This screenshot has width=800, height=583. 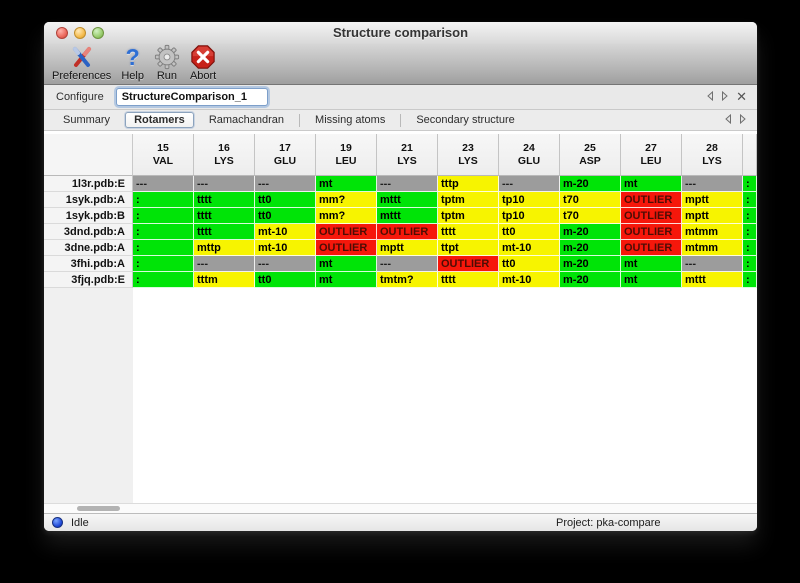 What do you see at coordinates (712, 216) in the screenshot?
I see `rotamer-cell-1syk.pdb:B-28: mptt` at bounding box center [712, 216].